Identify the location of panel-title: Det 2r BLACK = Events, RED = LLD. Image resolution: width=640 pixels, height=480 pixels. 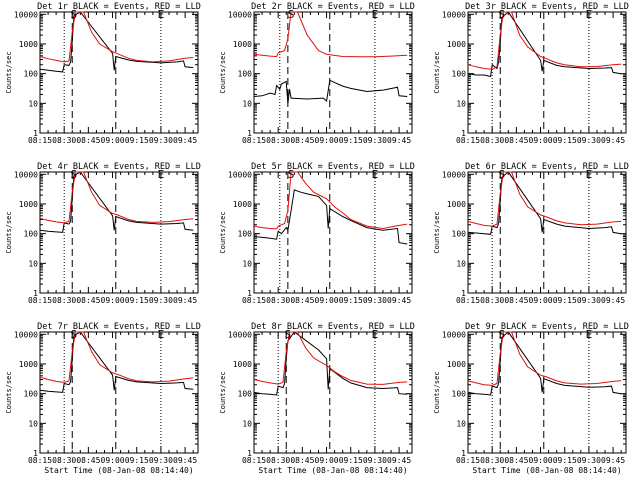
(333, 7).